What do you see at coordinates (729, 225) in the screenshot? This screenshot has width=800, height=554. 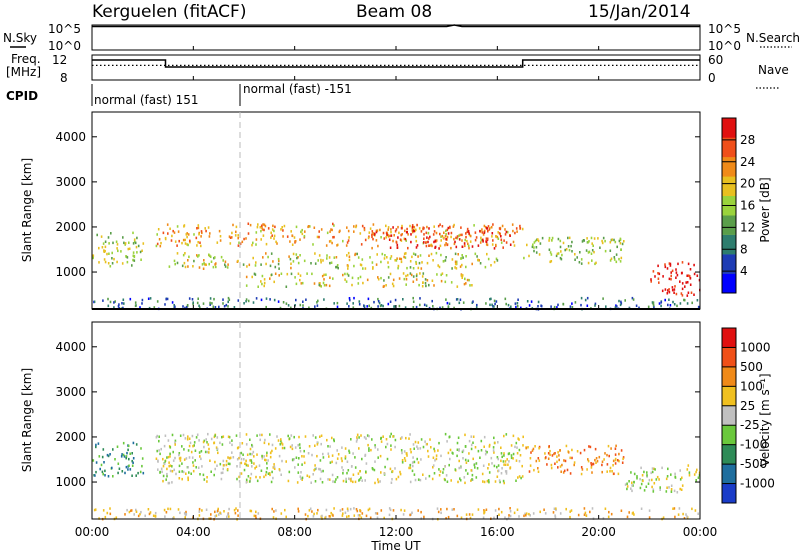 I see `colorbar-segment` at bounding box center [729, 225].